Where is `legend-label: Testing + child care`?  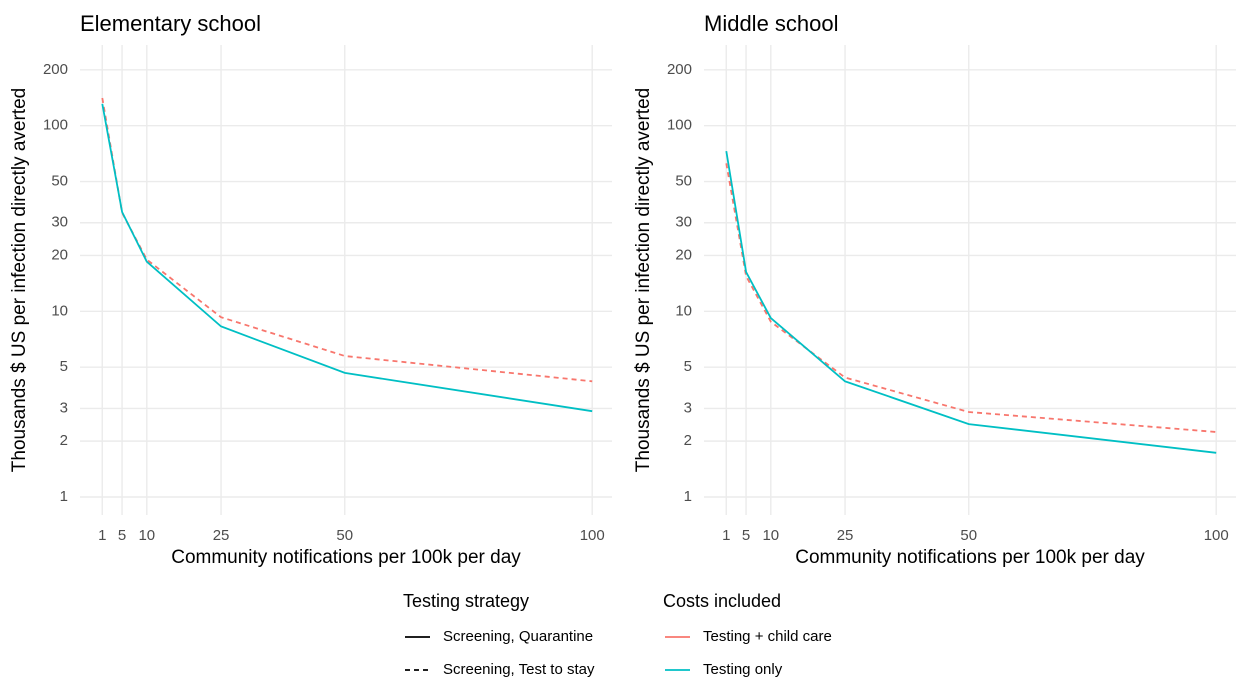 legend-label: Testing + child care is located at coordinates (767, 636).